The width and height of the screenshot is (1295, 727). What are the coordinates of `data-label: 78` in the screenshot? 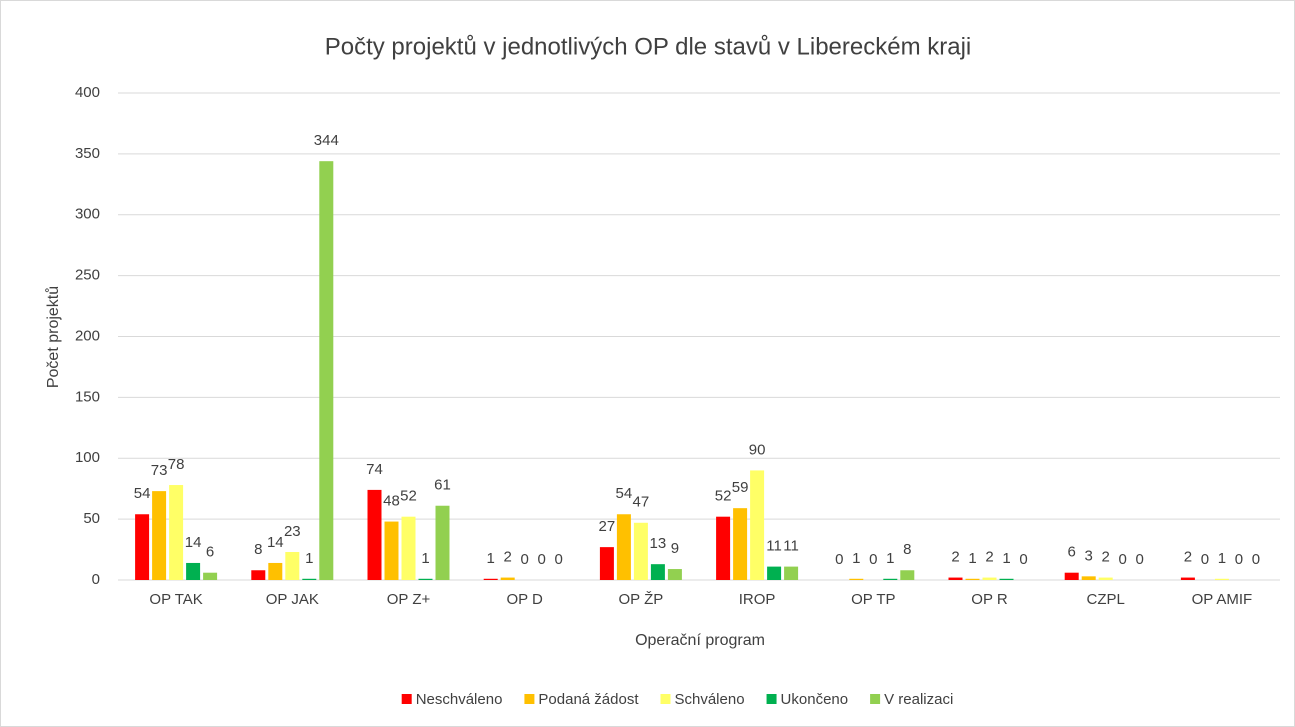 It's located at (176, 464).